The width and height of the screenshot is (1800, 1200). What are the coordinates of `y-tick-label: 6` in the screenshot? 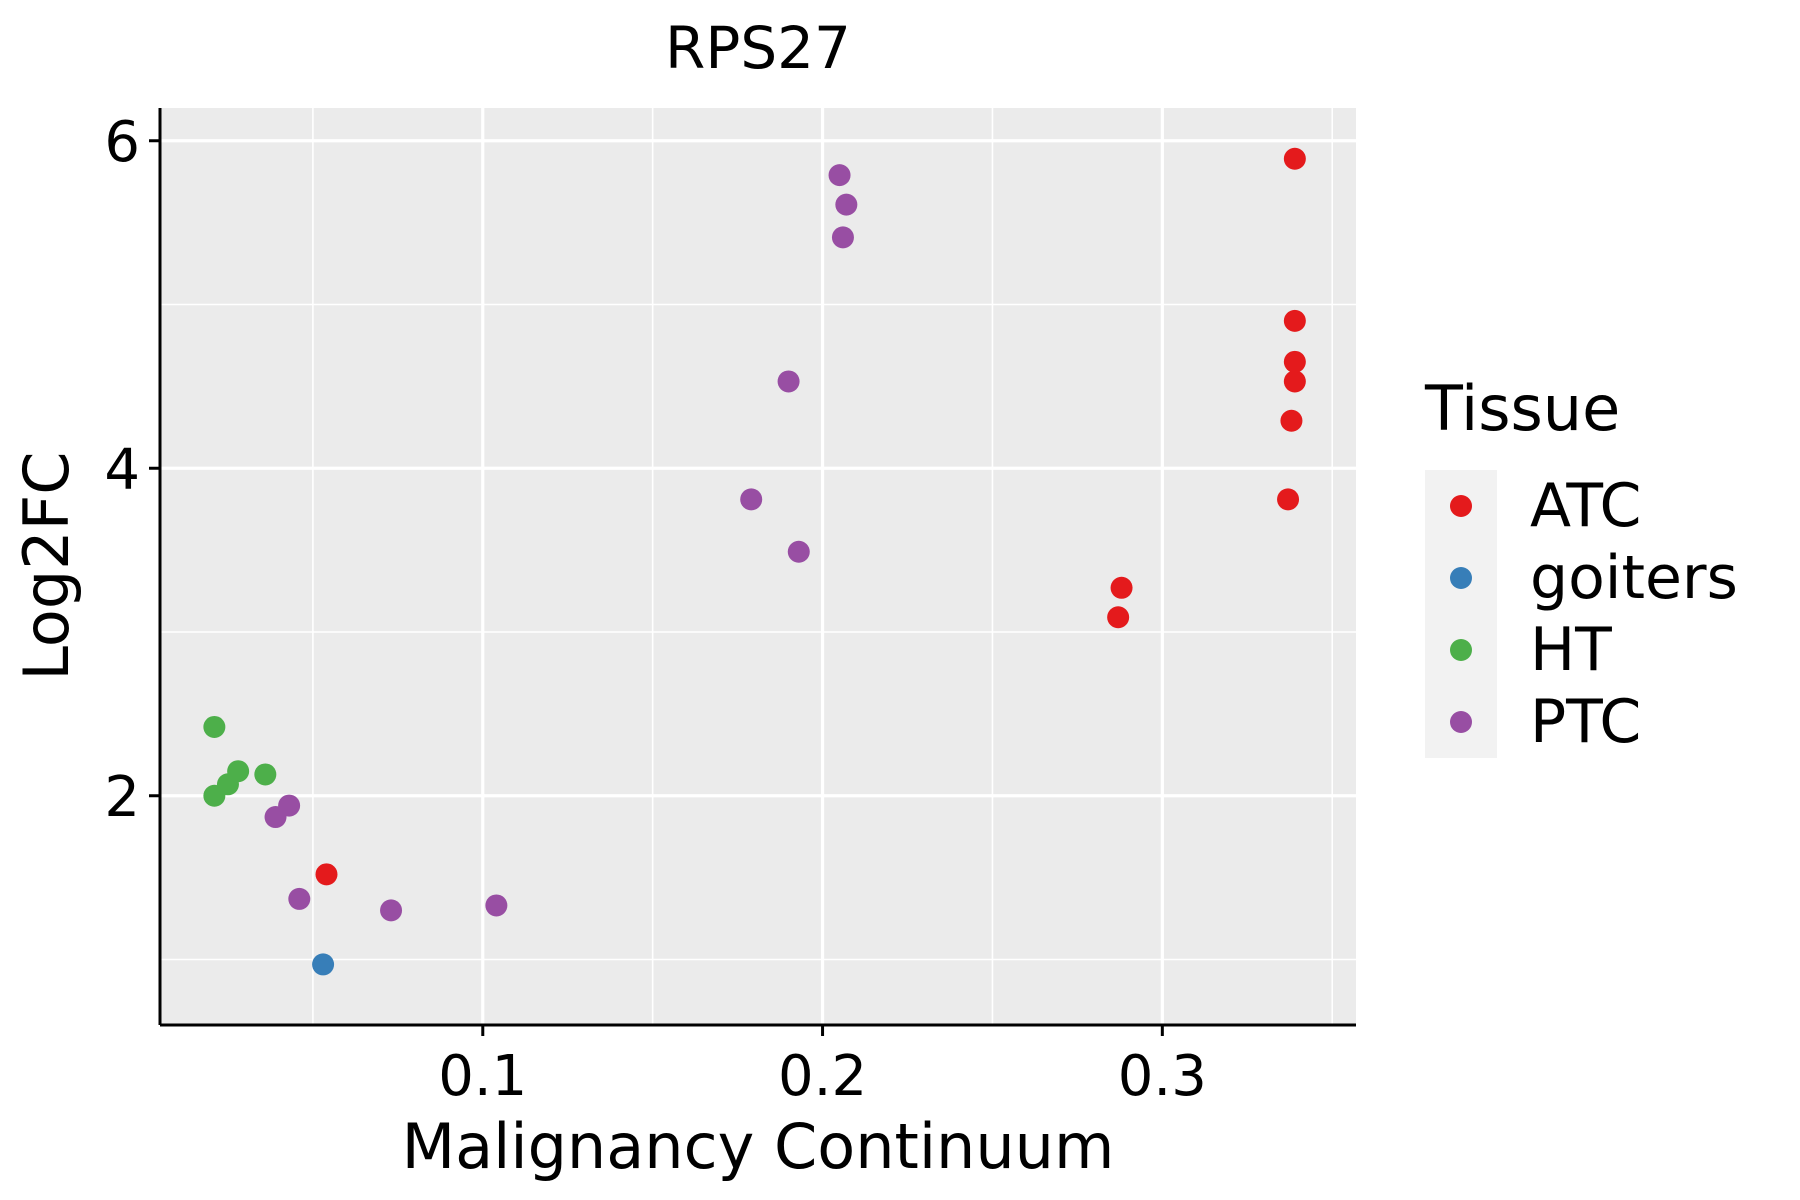 It's located at (122, 142).